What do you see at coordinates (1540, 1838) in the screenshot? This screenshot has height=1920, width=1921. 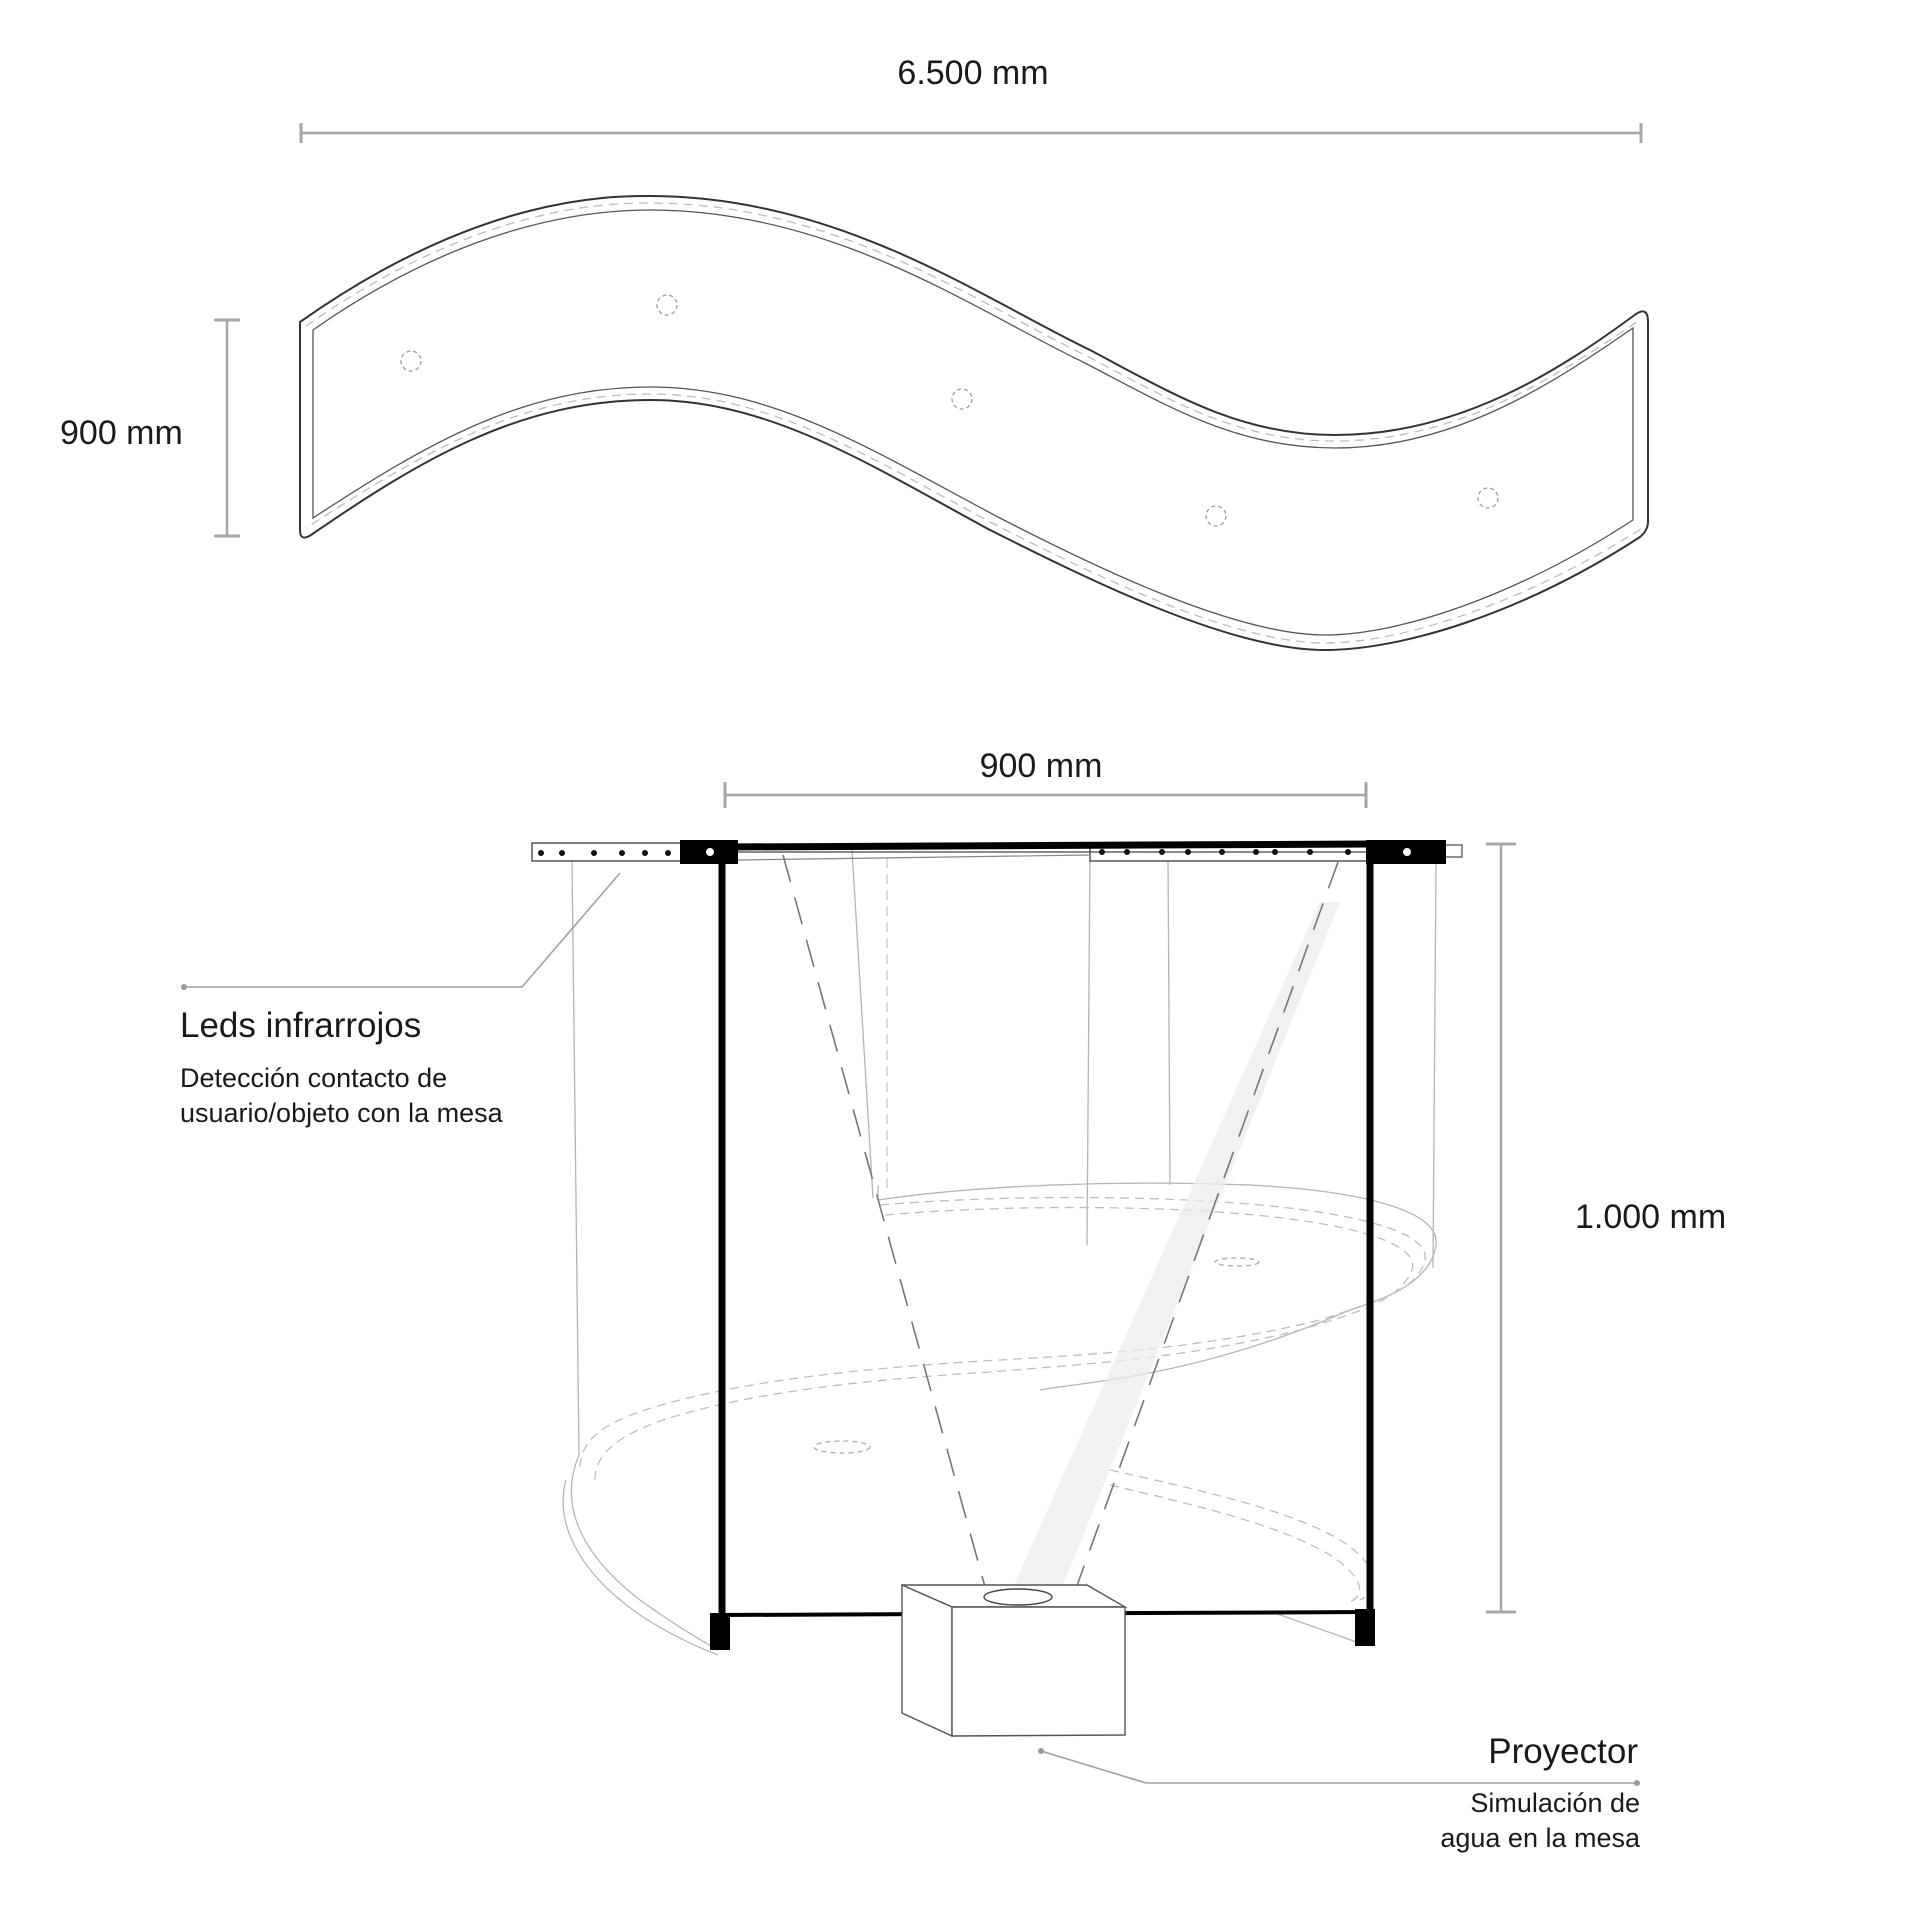 I see `projector-description-line2: agua en la mesa` at bounding box center [1540, 1838].